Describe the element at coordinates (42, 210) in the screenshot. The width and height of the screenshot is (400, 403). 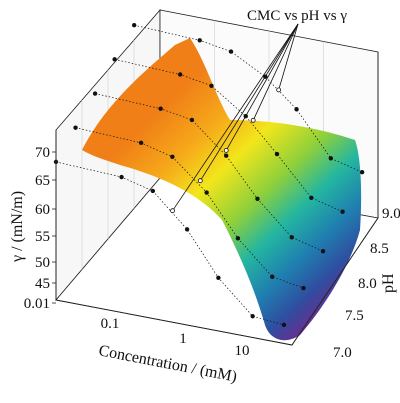
I see `z-tick-label: 60` at that location.